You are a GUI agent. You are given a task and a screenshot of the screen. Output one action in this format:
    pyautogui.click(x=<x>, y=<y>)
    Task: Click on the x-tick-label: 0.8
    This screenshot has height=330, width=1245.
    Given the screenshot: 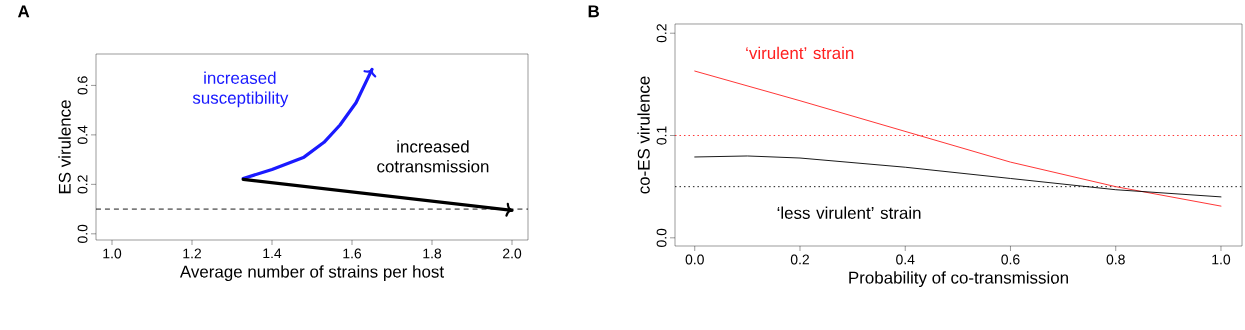 What is the action you would take?
    pyautogui.click(x=1115, y=259)
    